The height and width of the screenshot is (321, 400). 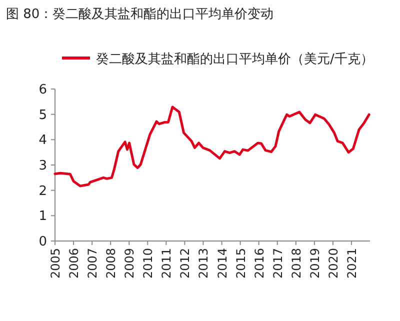 I want to click on y-tick-label: 5, so click(x=42, y=115).